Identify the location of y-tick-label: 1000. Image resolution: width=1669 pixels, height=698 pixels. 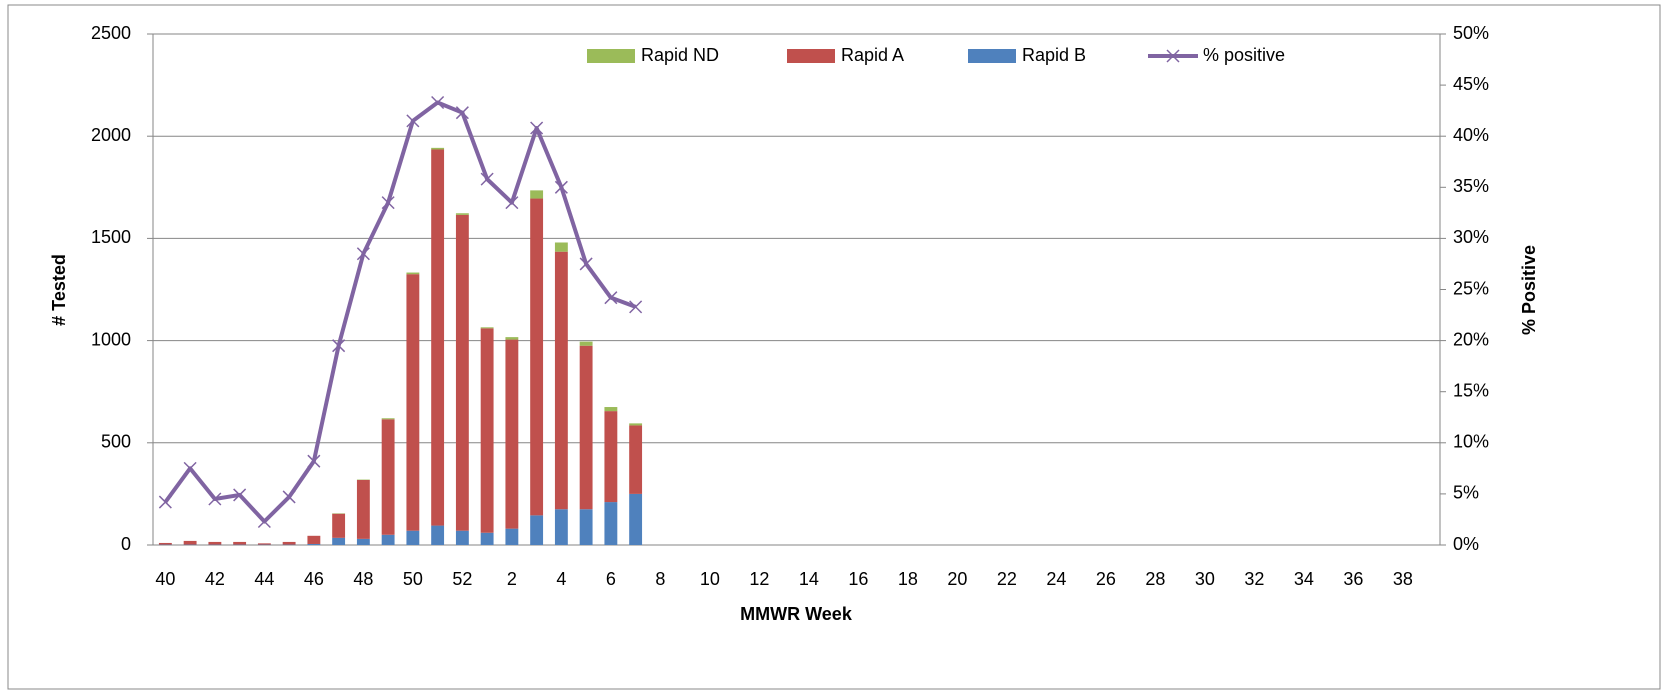
(111, 339).